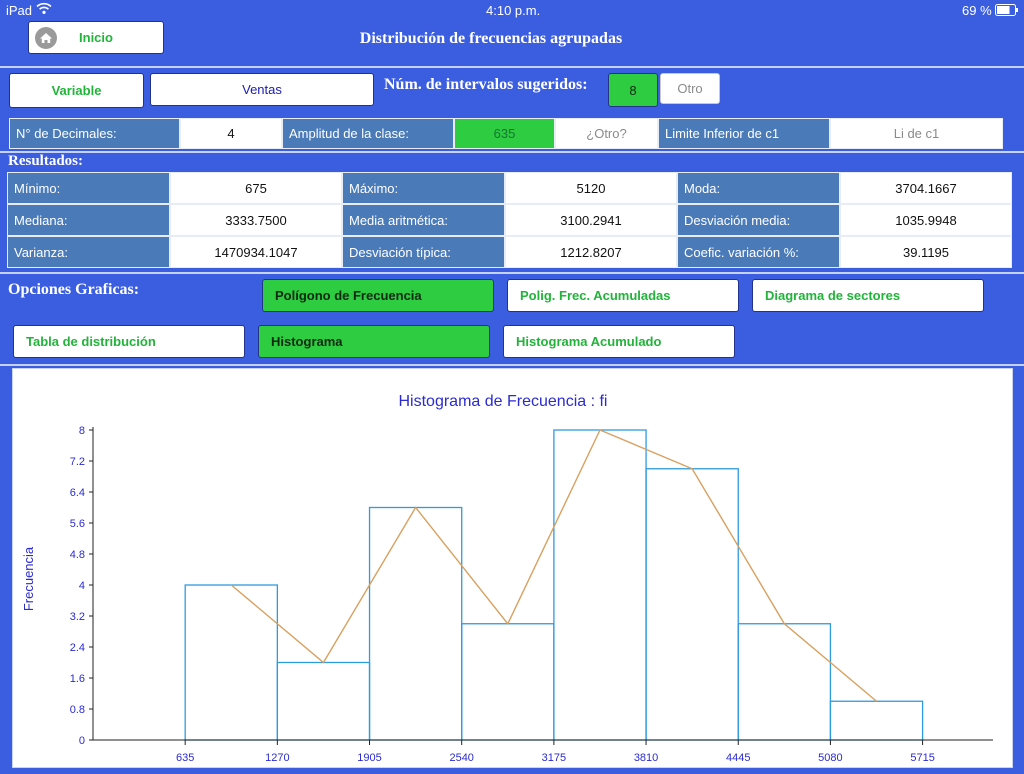  What do you see at coordinates (374, 341) in the screenshot?
I see `histogram-button: Histograma` at bounding box center [374, 341].